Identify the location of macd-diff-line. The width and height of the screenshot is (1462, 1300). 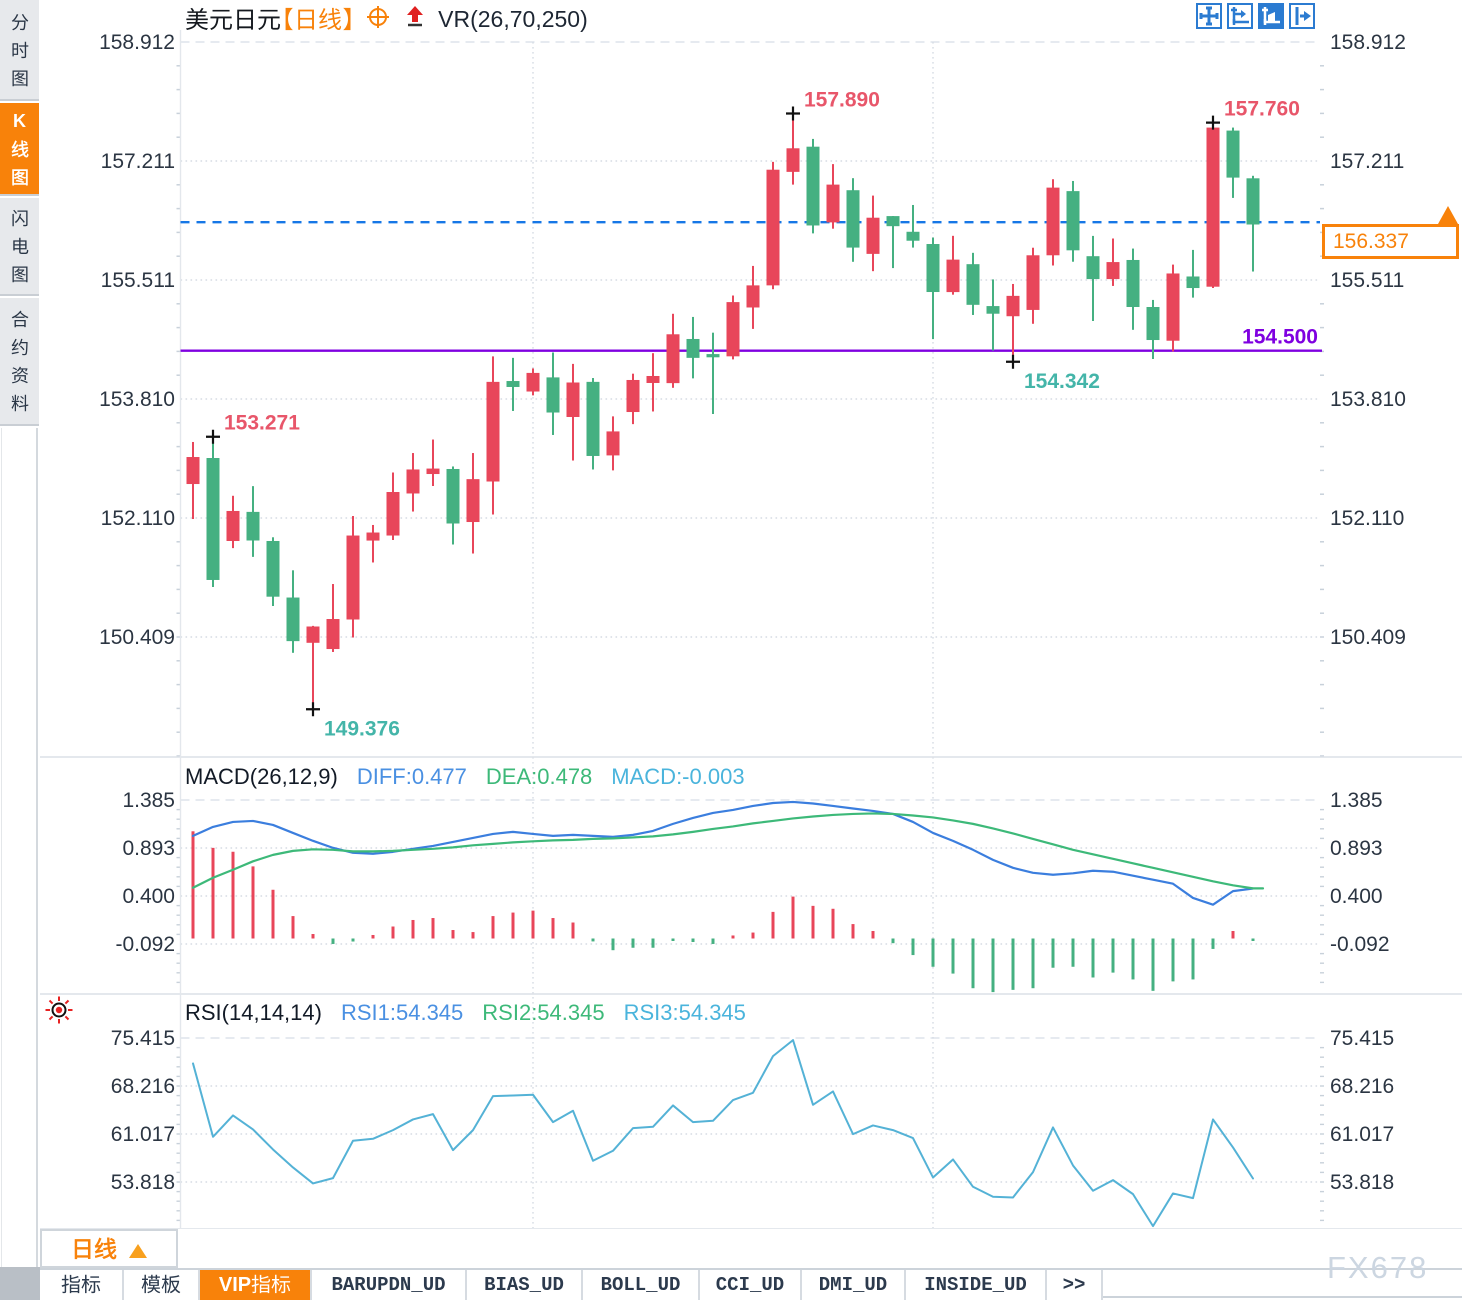
(723, 853).